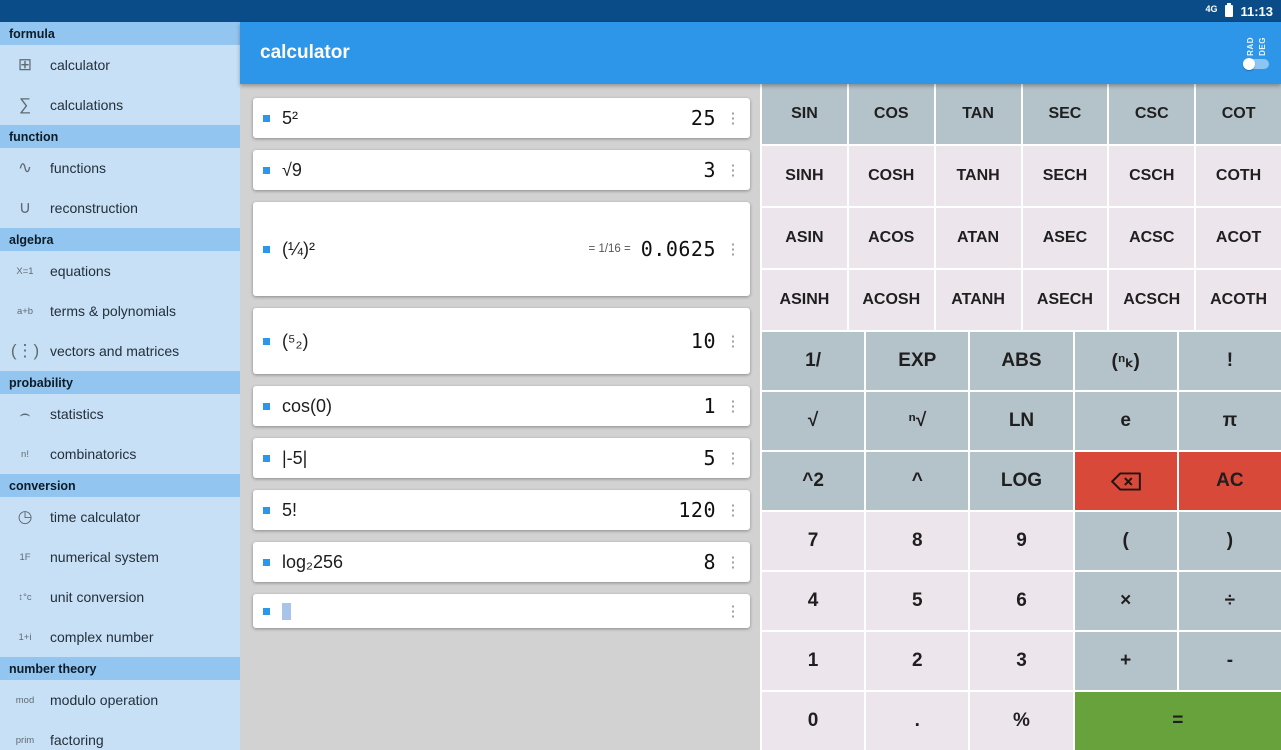 Image resolution: width=1281 pixels, height=750 pixels. What do you see at coordinates (1021, 601) in the screenshot?
I see `key-digit-6: 6` at bounding box center [1021, 601].